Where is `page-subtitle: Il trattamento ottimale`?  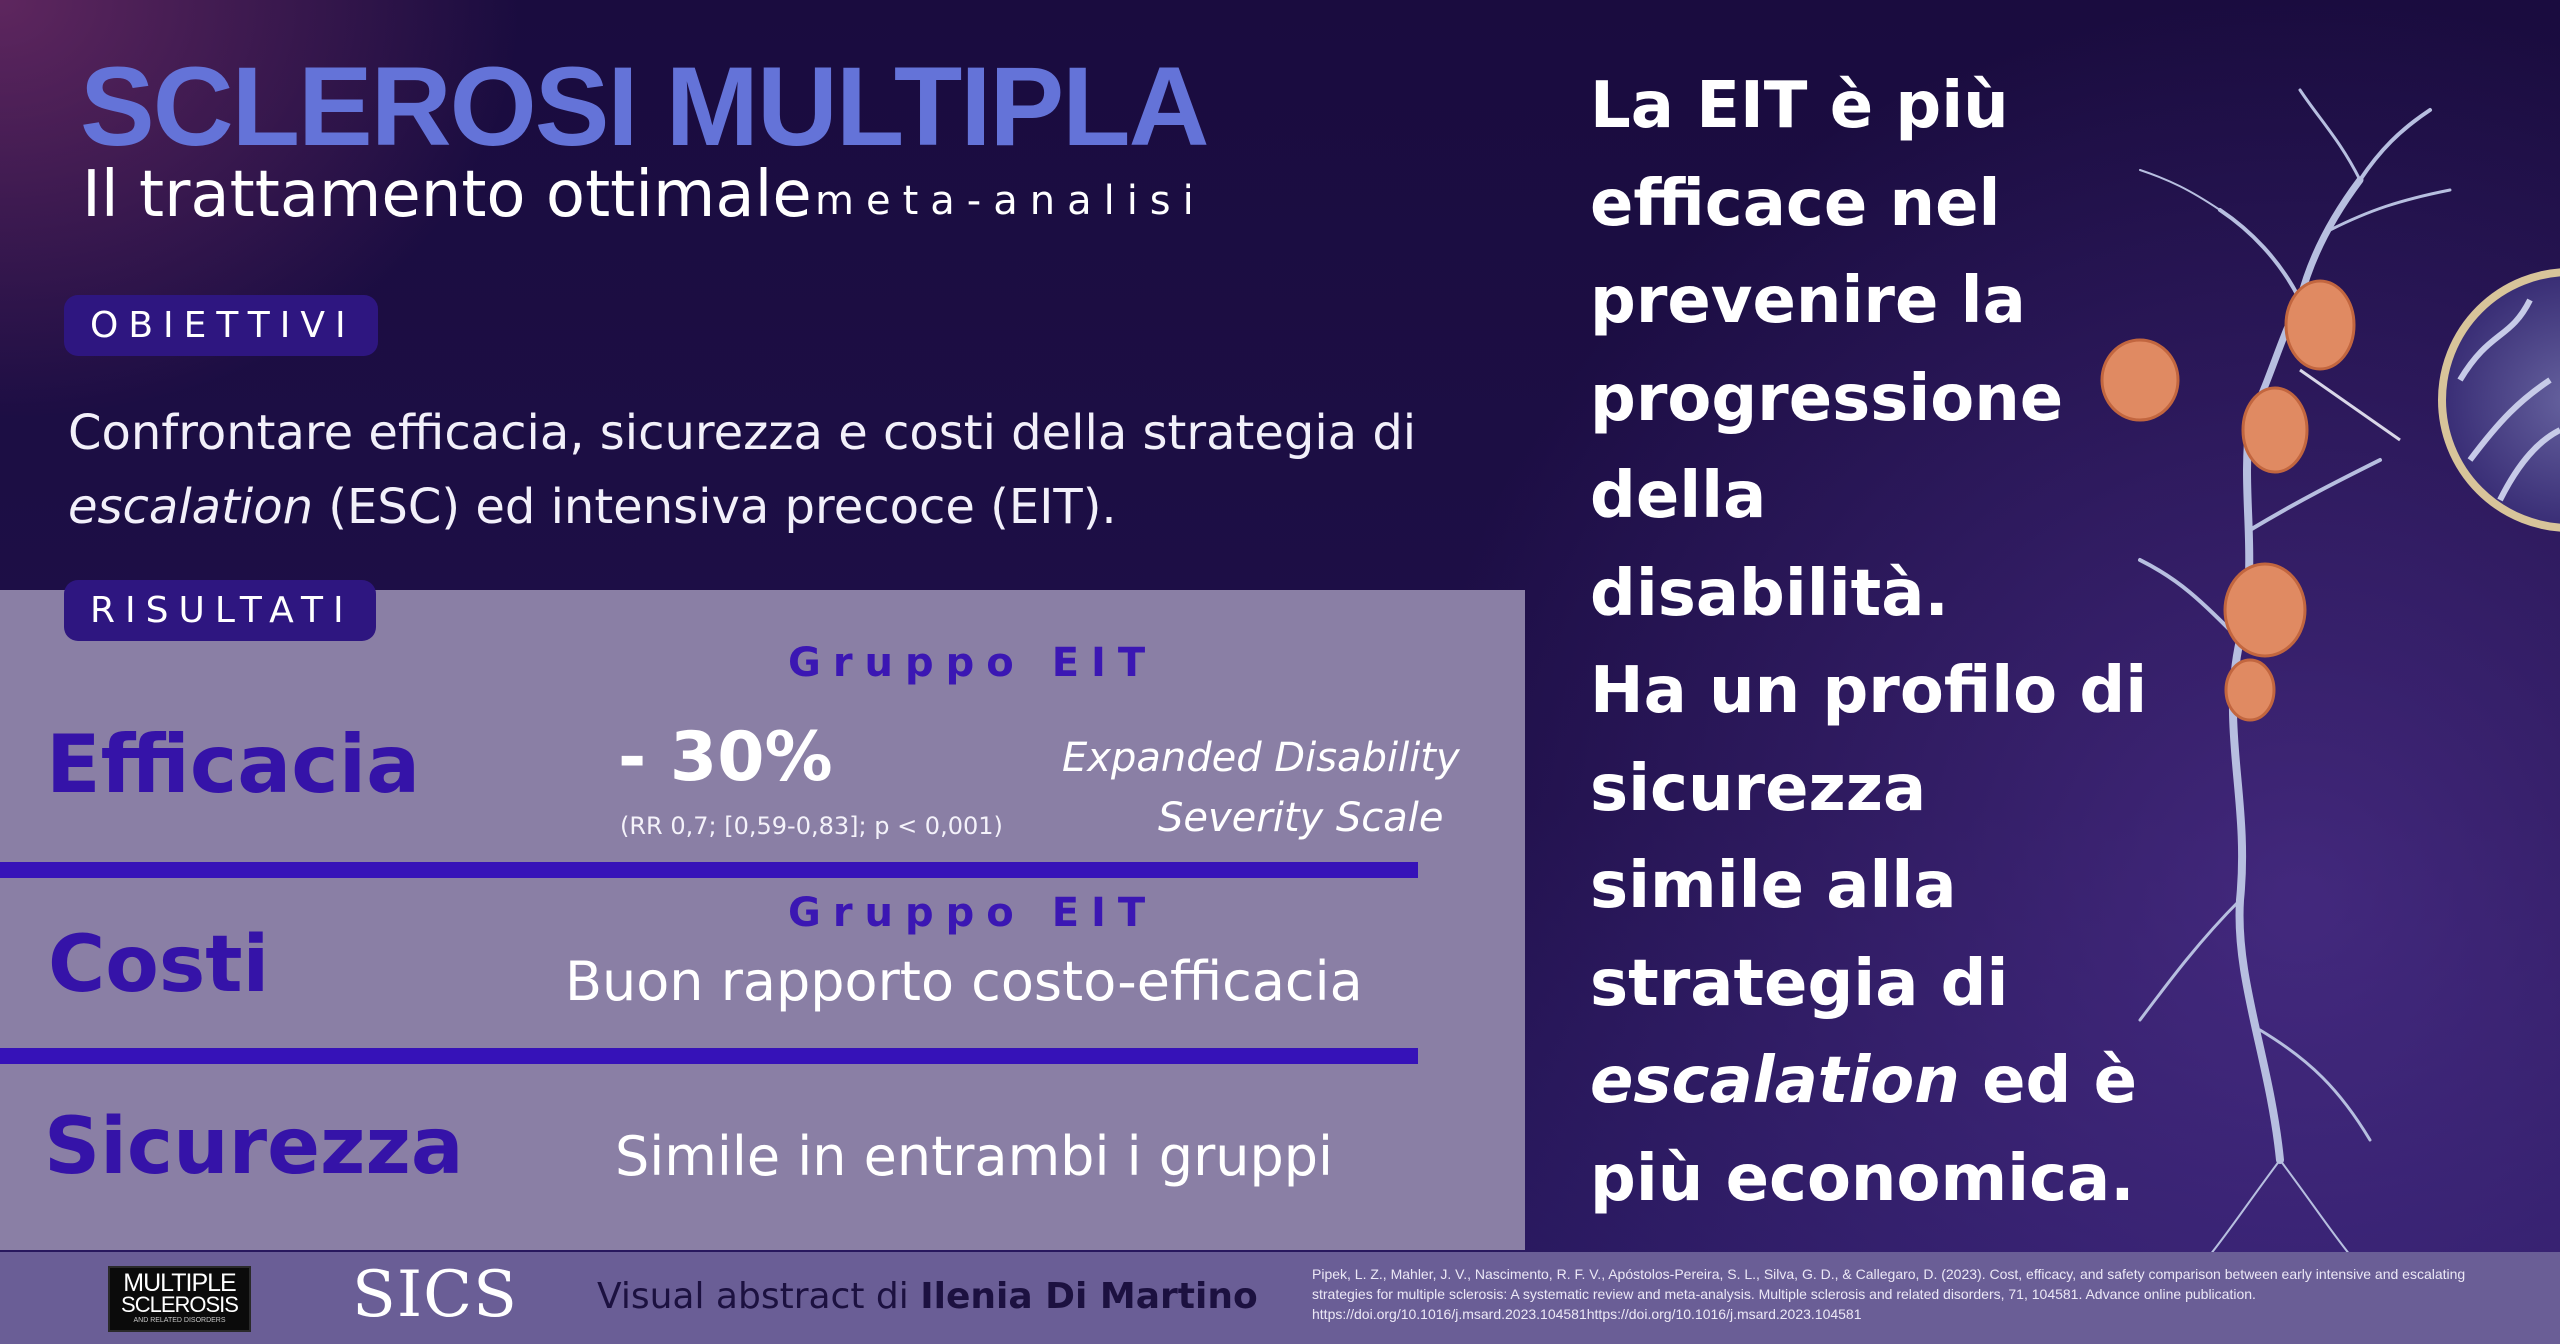
page-subtitle: Il trattamento ottimale is located at coordinates (447, 195).